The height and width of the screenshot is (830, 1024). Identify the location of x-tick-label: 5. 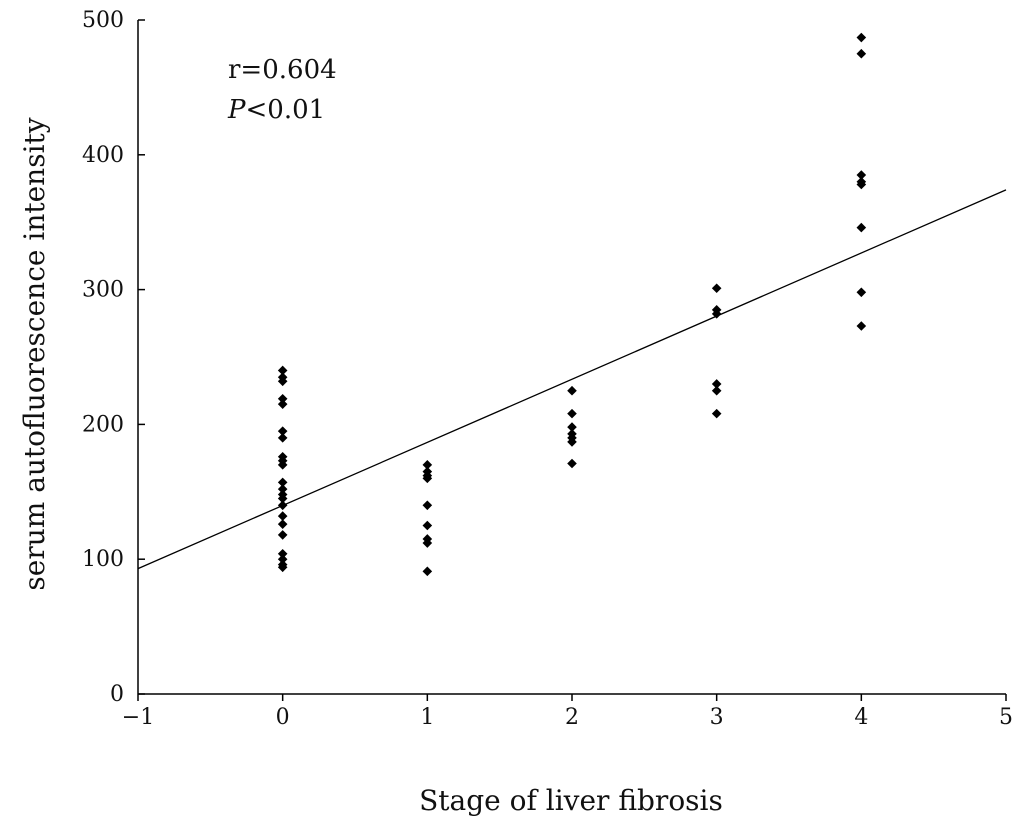
(1006, 717).